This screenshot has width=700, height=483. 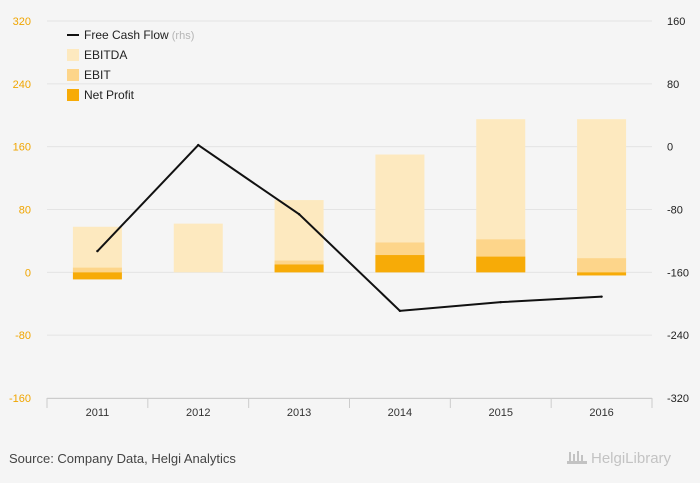 What do you see at coordinates (601, 413) in the screenshot?
I see `x-tick-label: 2016` at bounding box center [601, 413].